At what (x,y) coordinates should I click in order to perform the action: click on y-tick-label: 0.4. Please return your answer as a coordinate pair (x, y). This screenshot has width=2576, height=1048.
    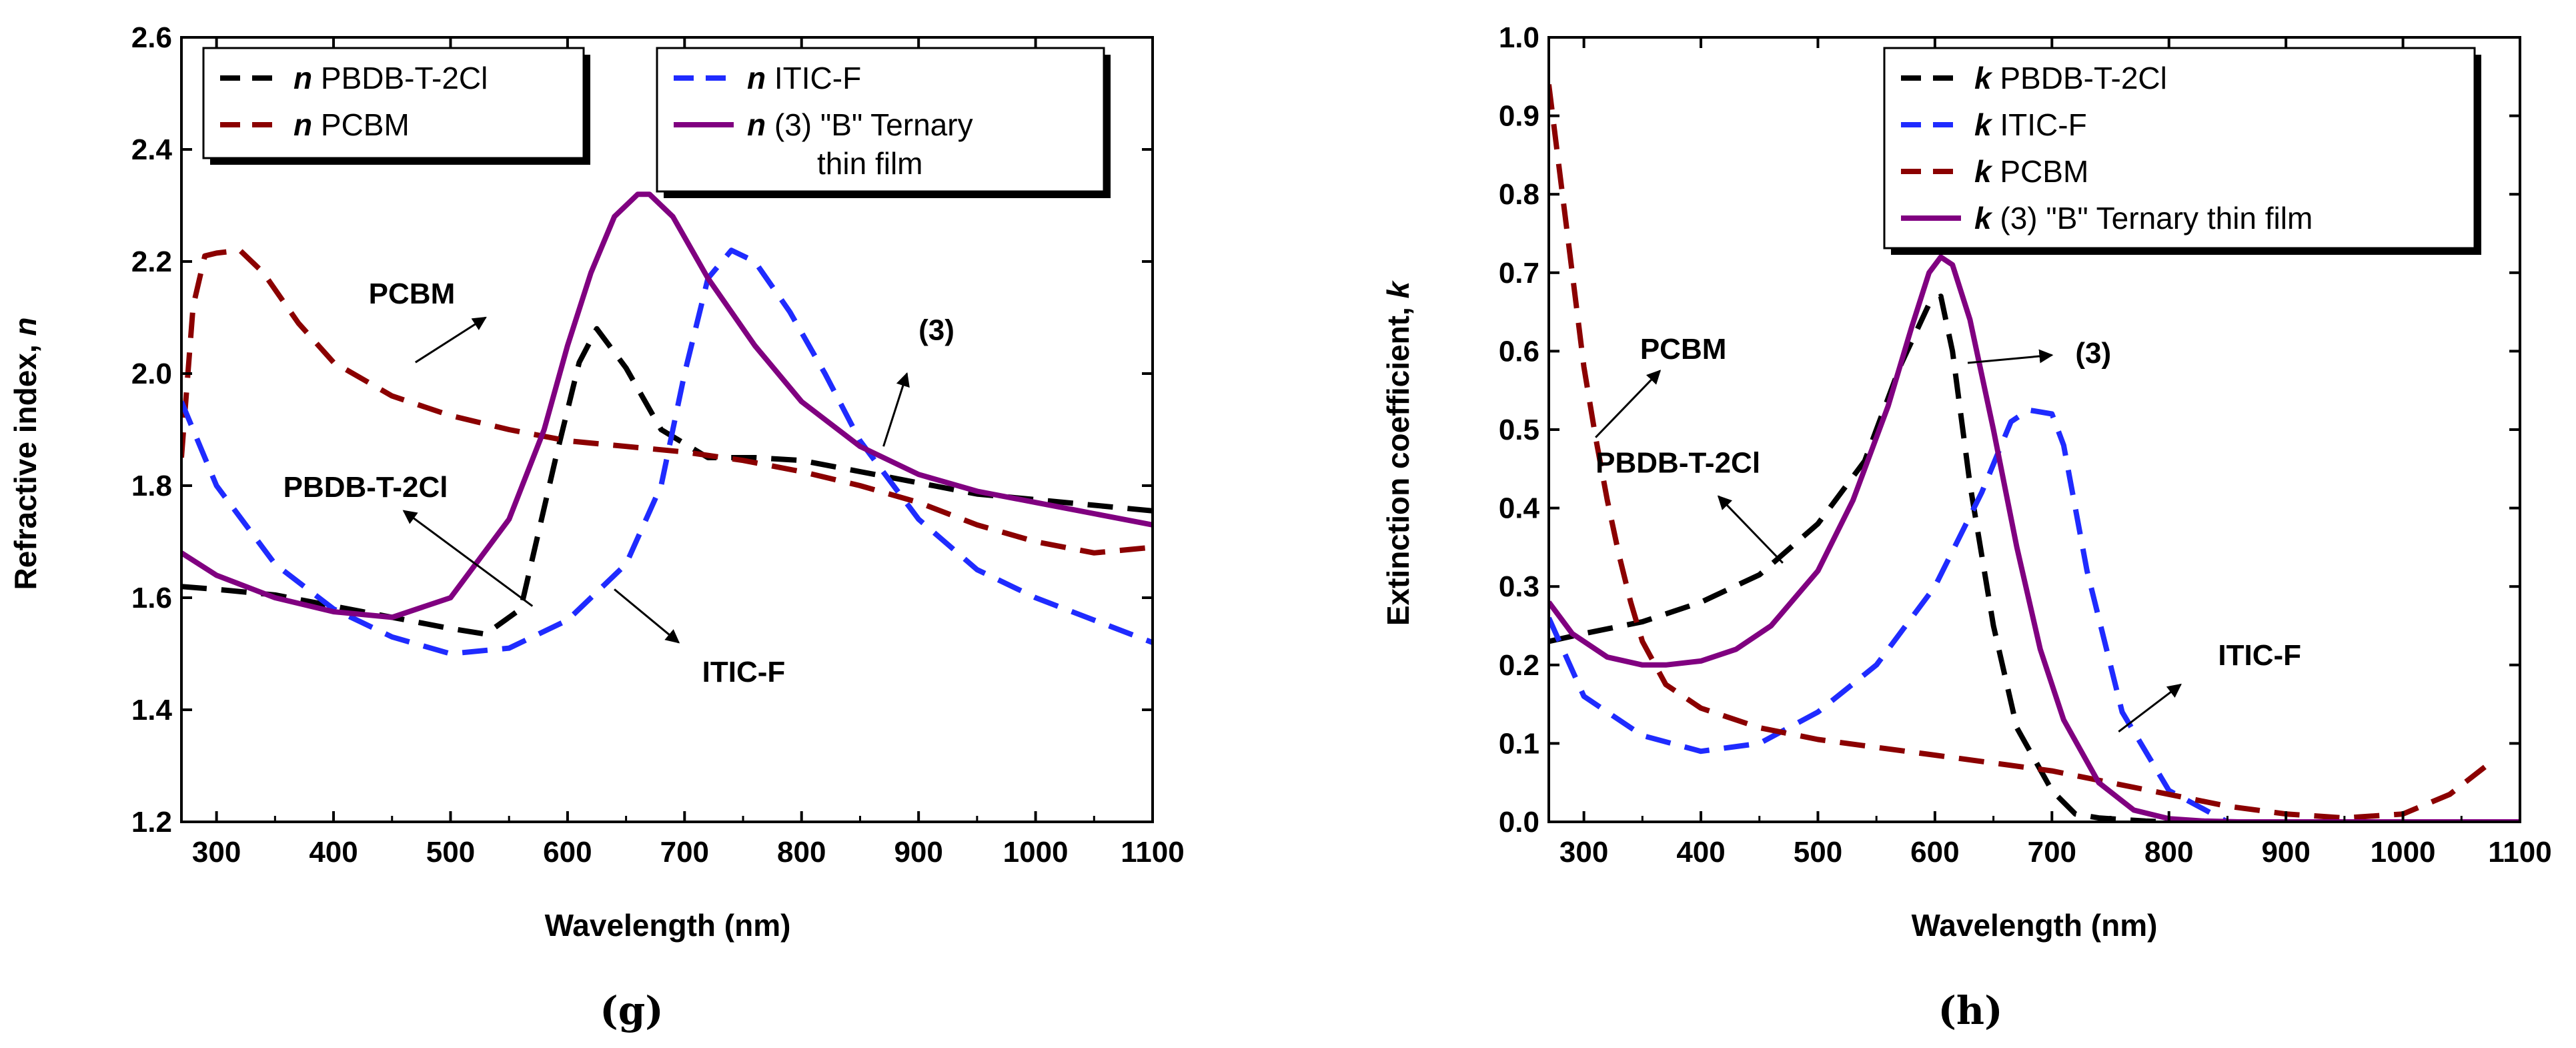
    Looking at the image, I should click on (1519, 509).